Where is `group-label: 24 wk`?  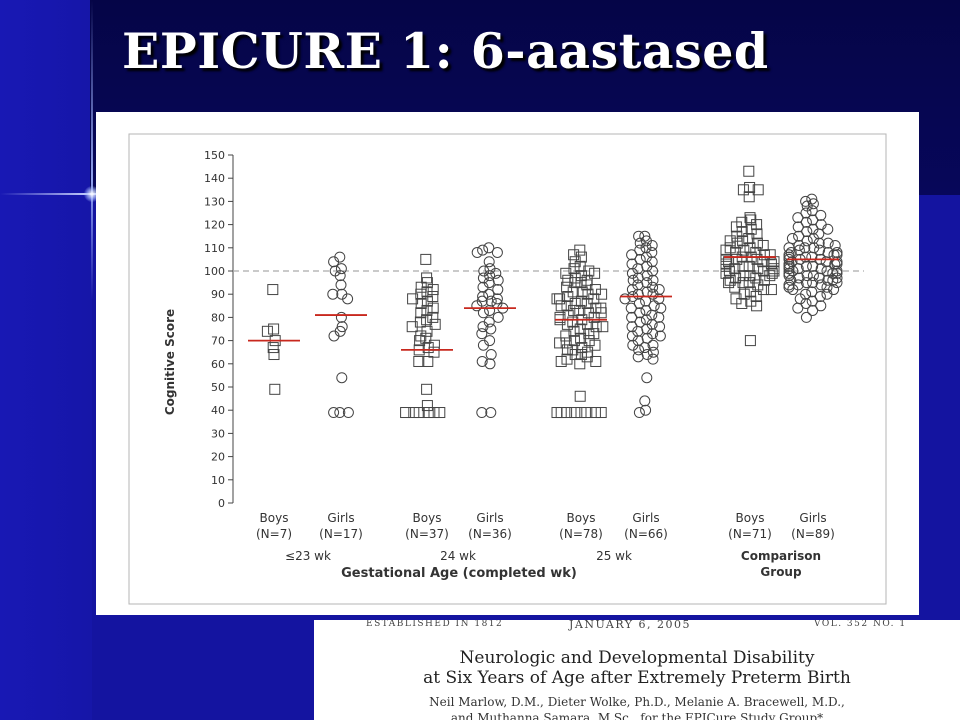 group-label: 24 wk is located at coordinates (458, 556).